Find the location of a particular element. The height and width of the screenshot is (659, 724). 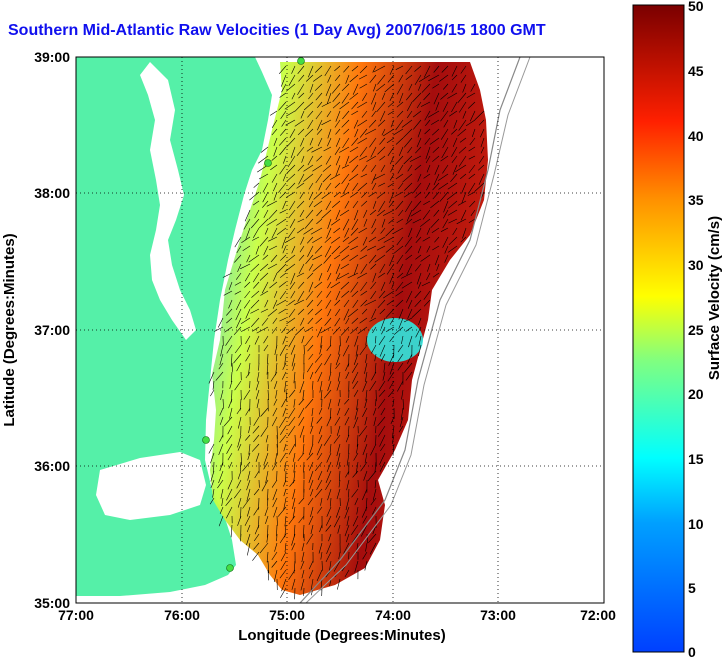

x-tick-label: 72:00 is located at coordinates (598, 615).